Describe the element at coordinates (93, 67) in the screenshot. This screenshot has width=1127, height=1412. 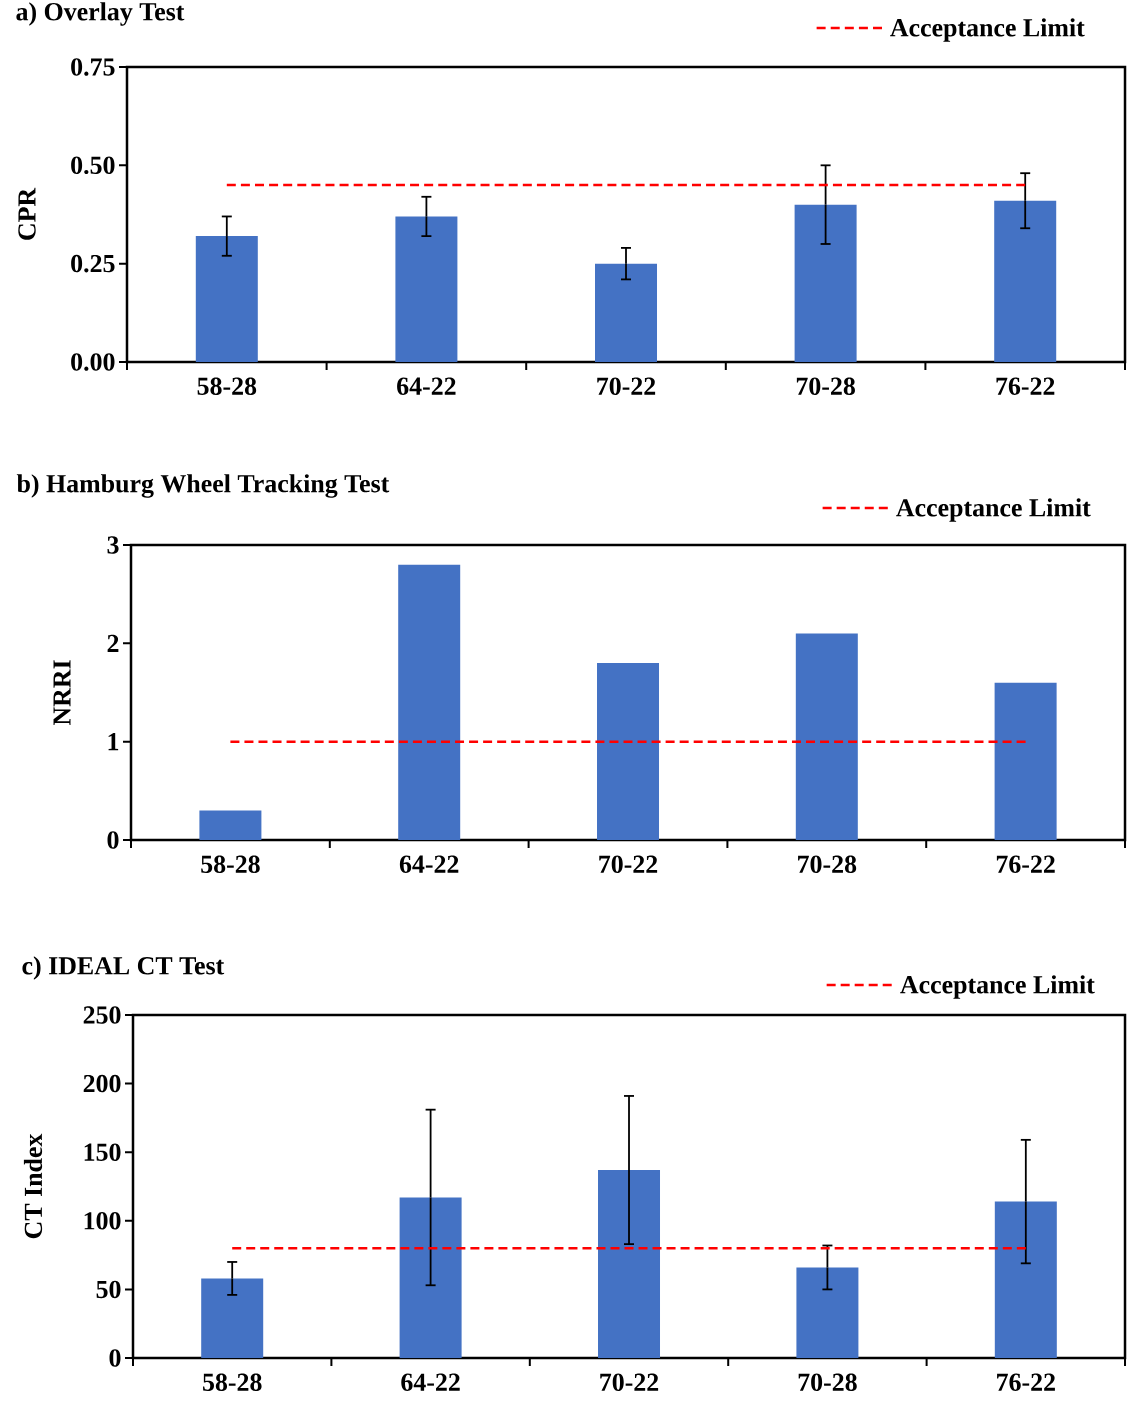
I see `y-tick-label: 0.75` at that location.